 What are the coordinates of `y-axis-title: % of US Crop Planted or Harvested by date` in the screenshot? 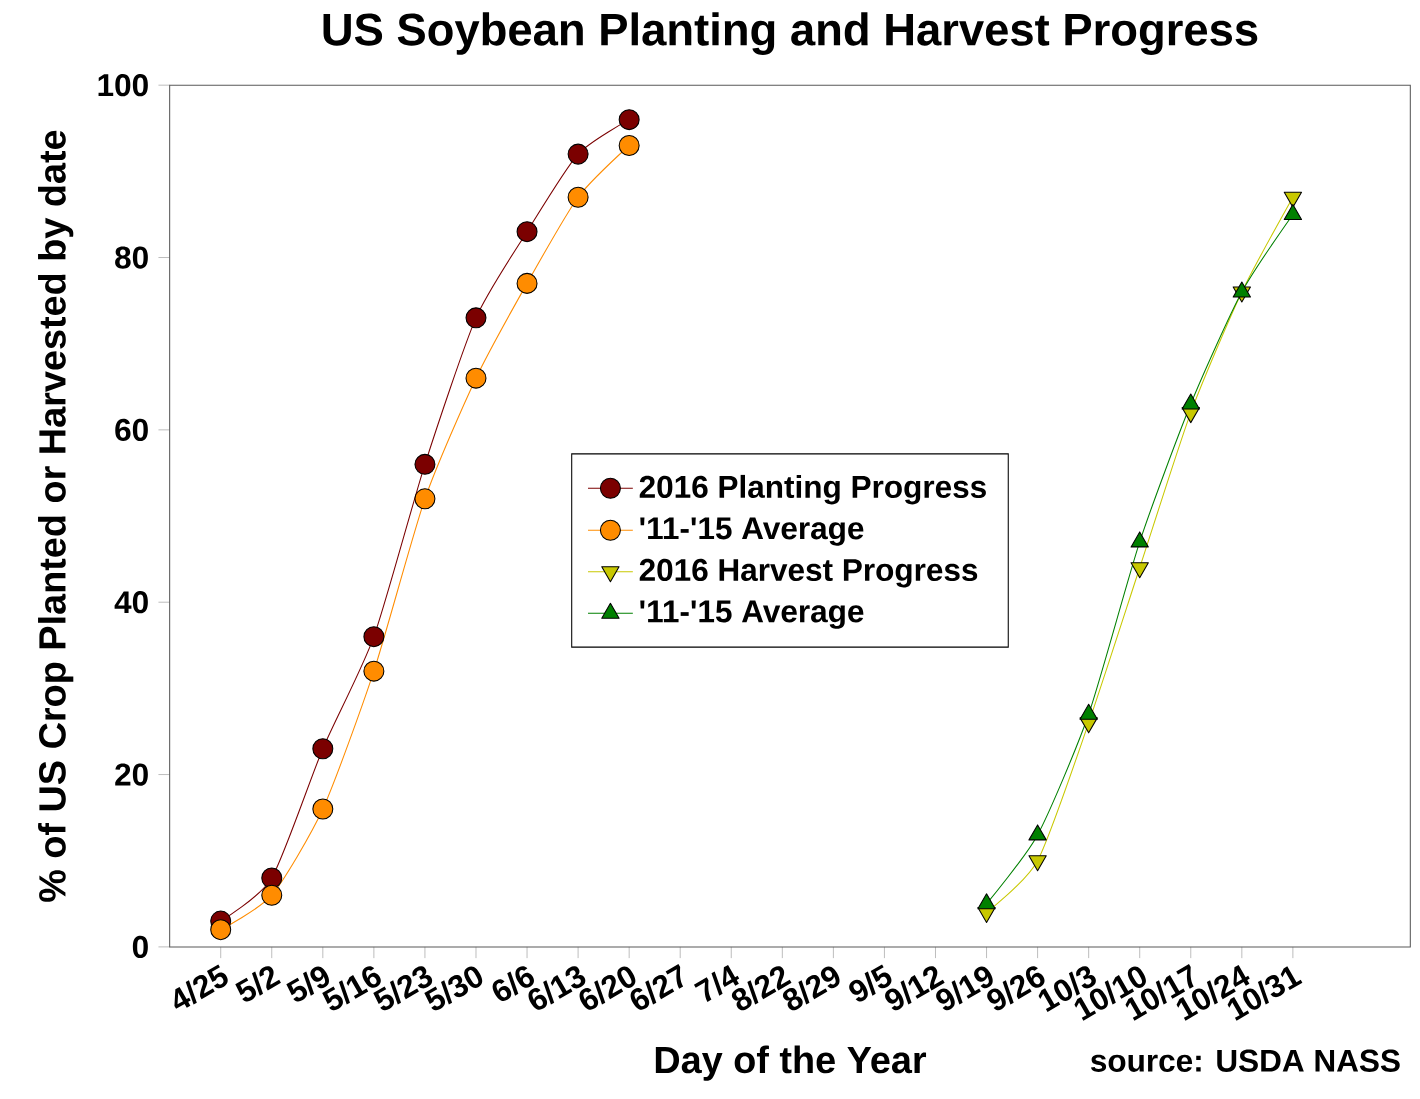 It's located at (56, 516).